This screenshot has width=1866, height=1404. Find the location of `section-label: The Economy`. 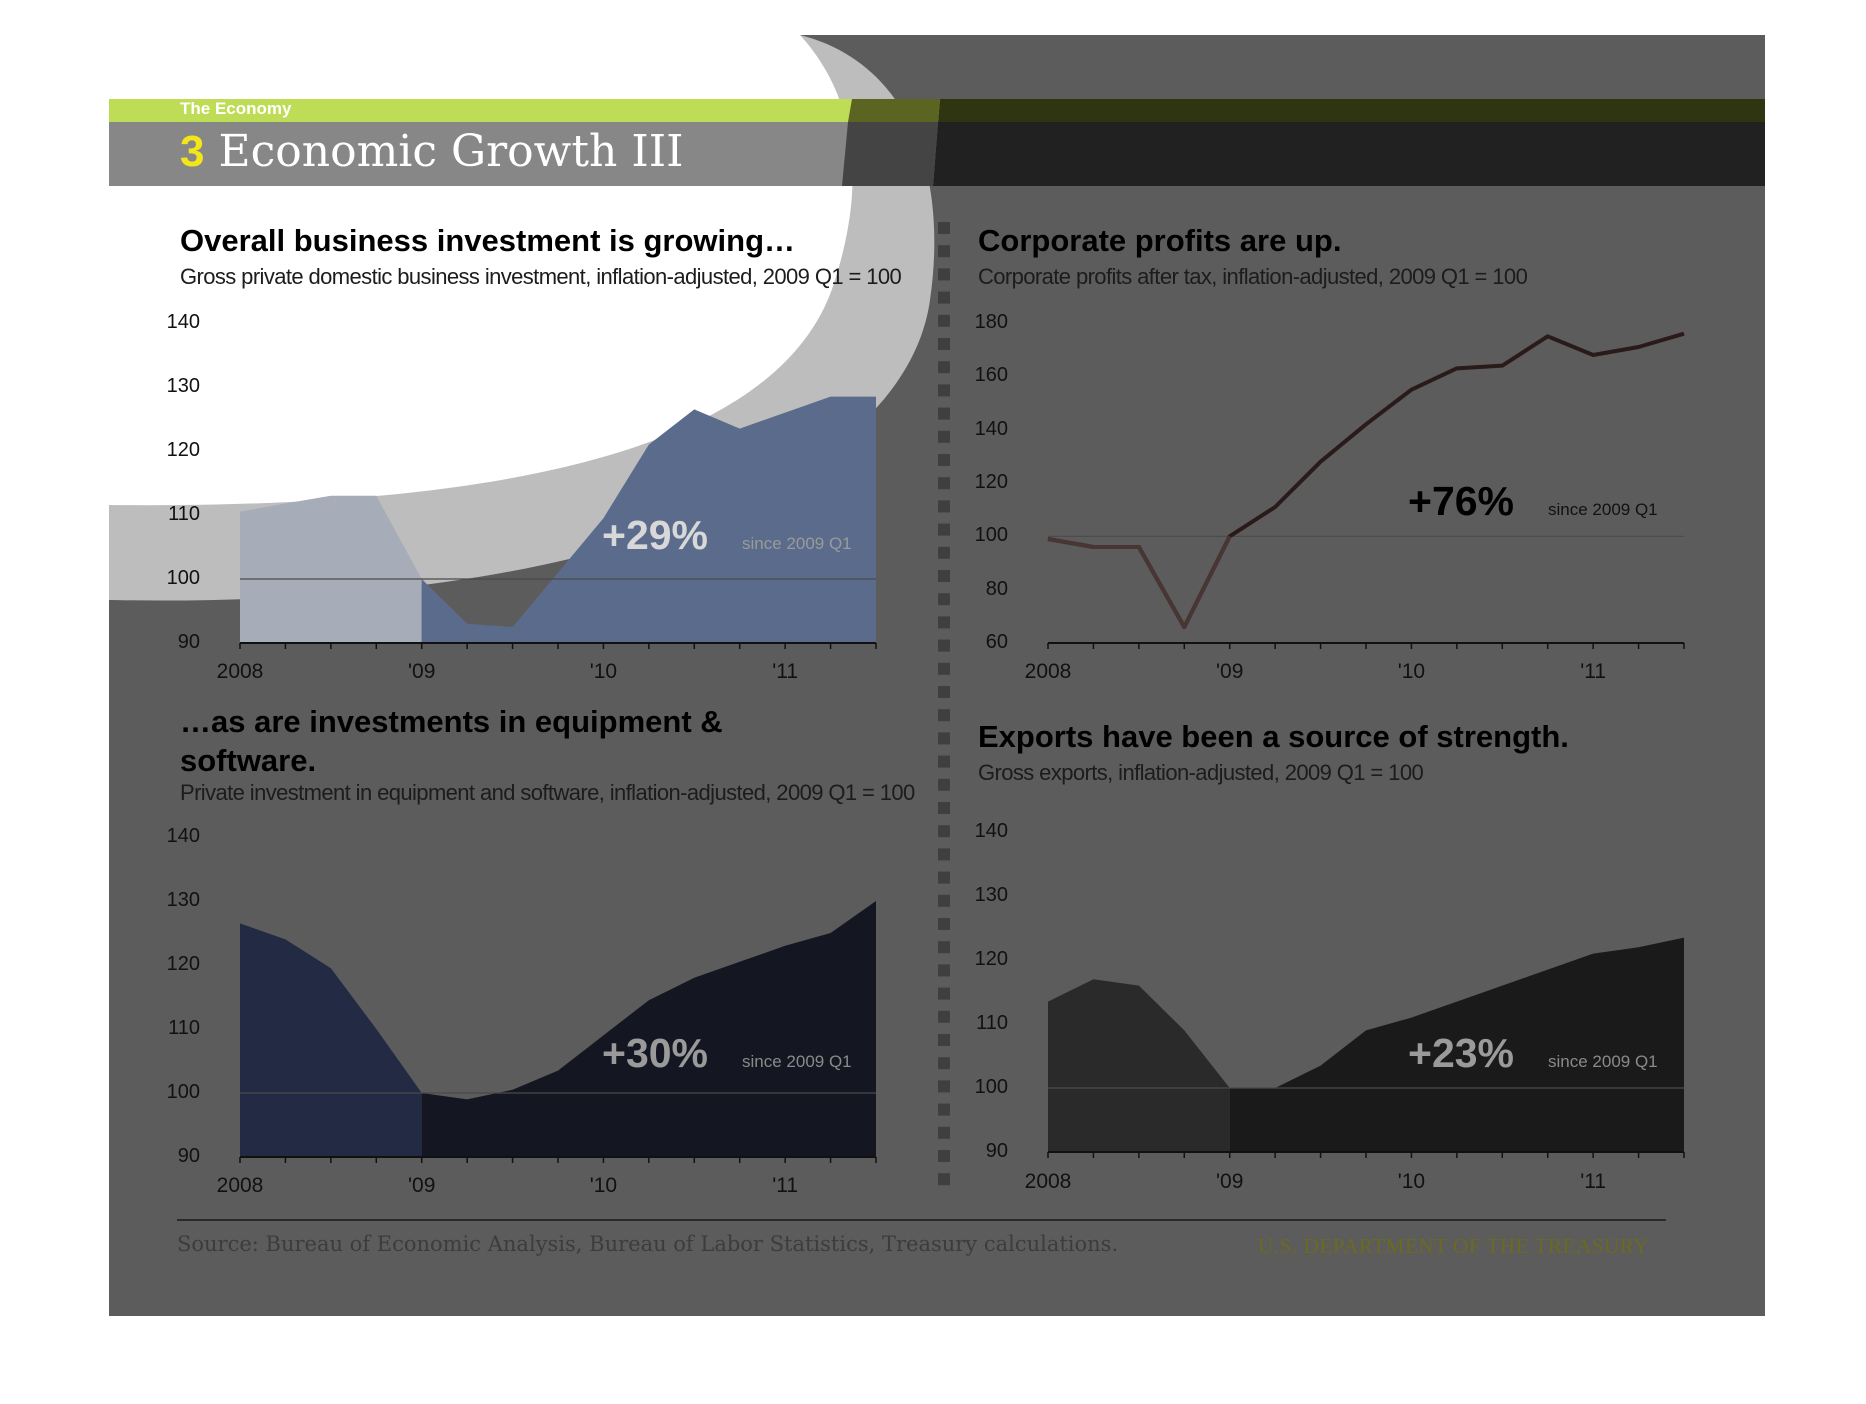

section-label: The Economy is located at coordinates (236, 108).